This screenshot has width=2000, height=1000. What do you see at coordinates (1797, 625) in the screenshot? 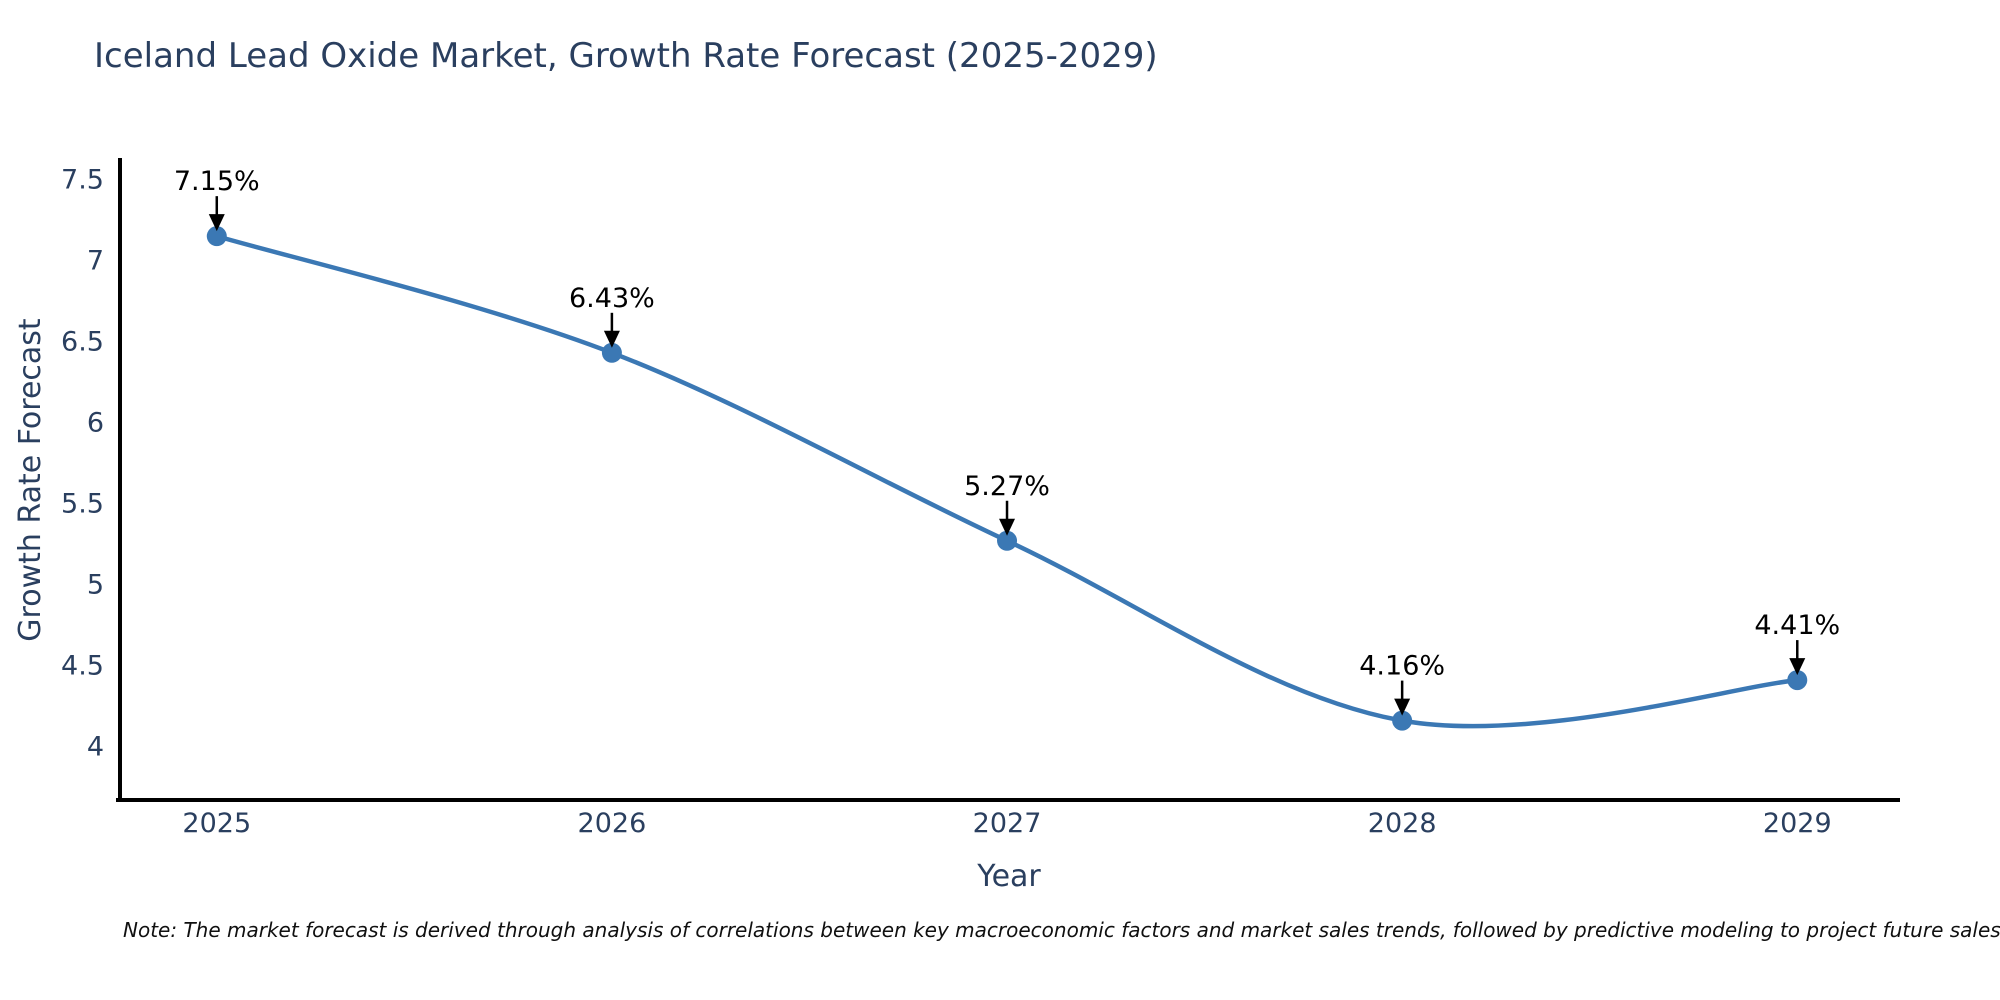
I see `point-value-label: 4.41%` at bounding box center [1797, 625].